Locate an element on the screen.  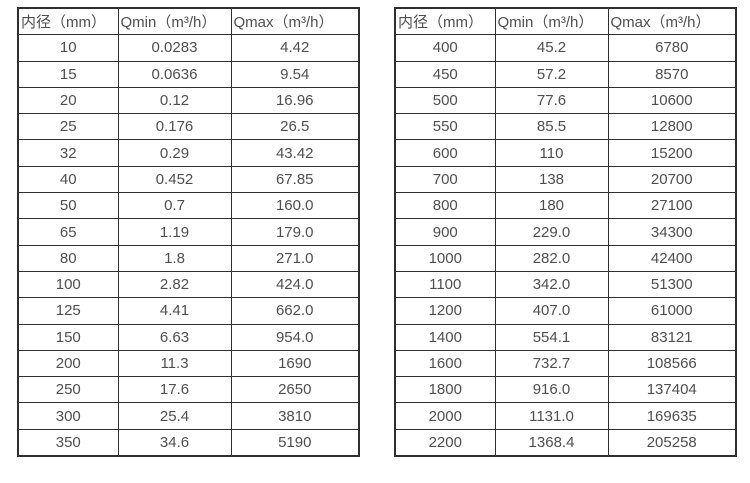
table-row: 700 138 20700 is located at coordinates (565, 179).